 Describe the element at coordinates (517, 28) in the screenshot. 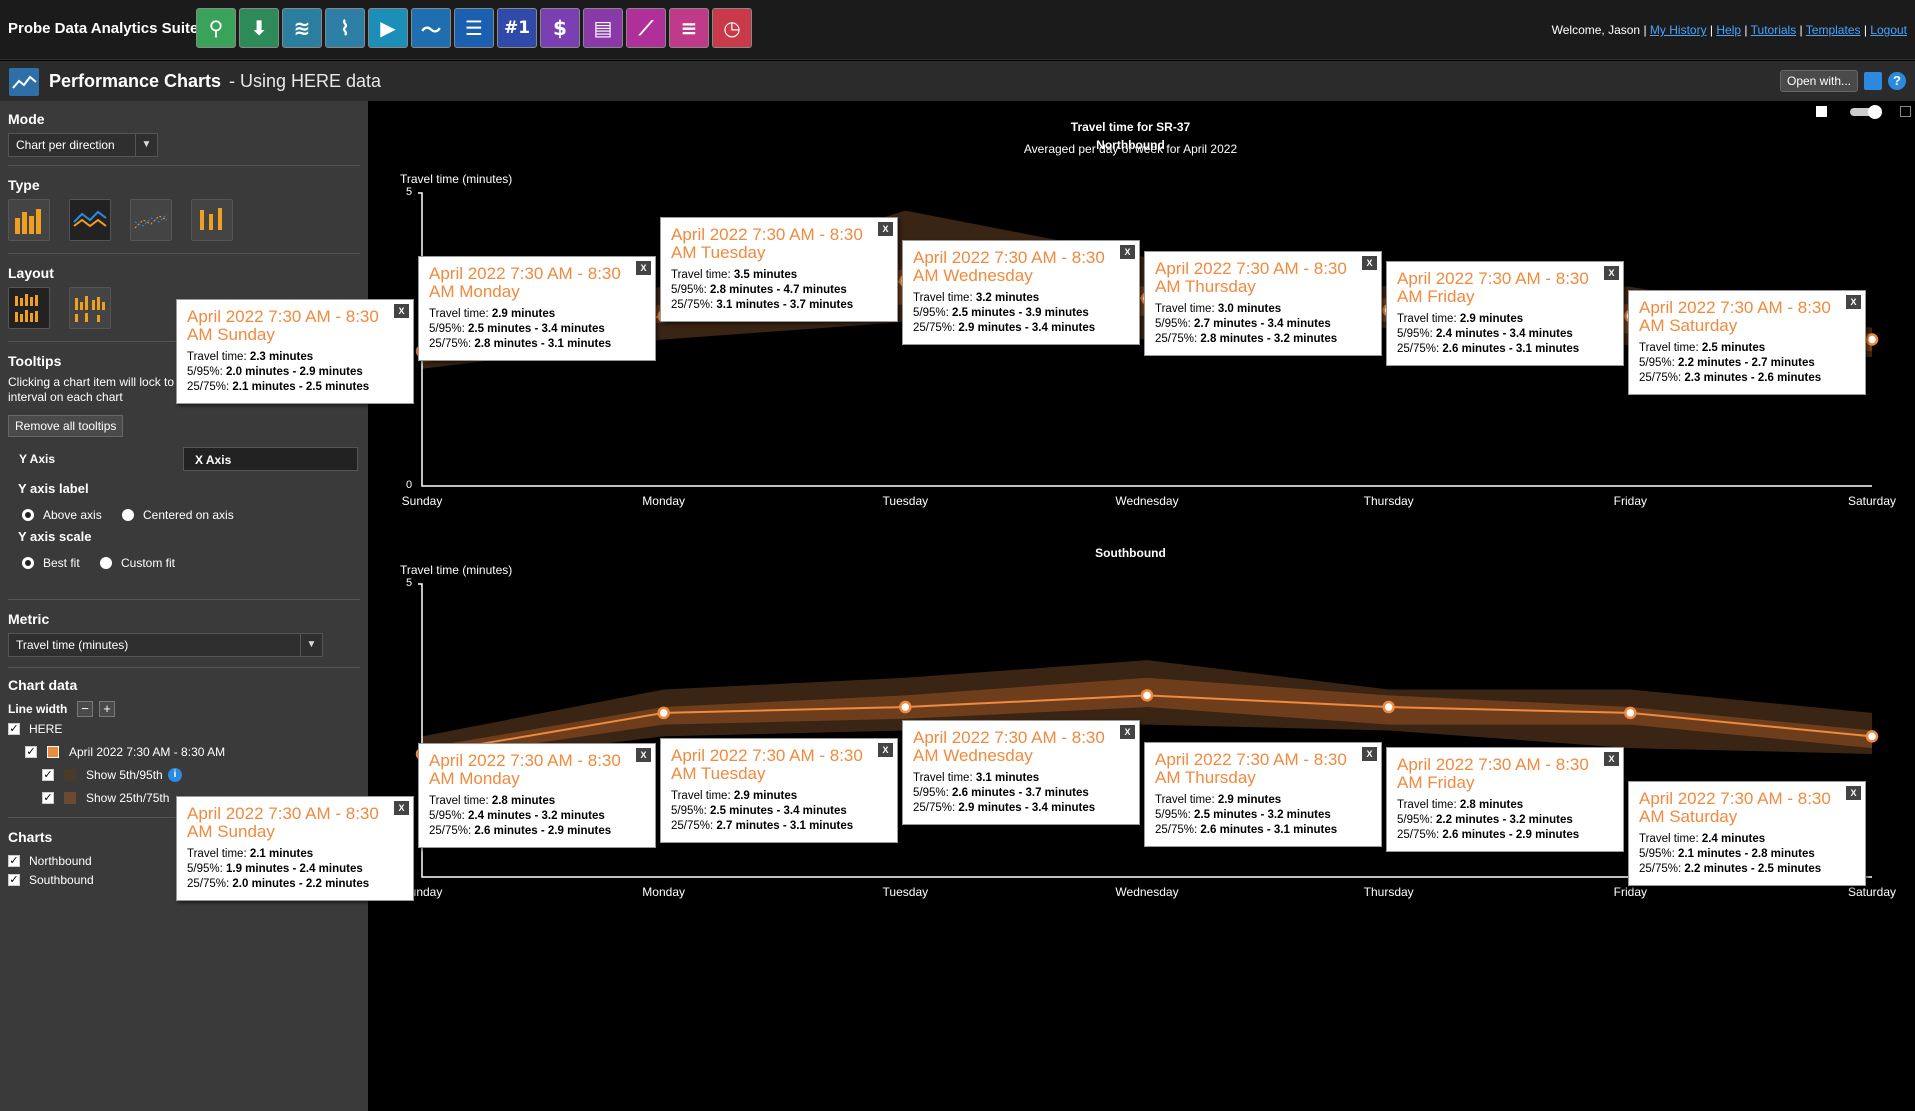

I see `rank-icon: #1` at that location.